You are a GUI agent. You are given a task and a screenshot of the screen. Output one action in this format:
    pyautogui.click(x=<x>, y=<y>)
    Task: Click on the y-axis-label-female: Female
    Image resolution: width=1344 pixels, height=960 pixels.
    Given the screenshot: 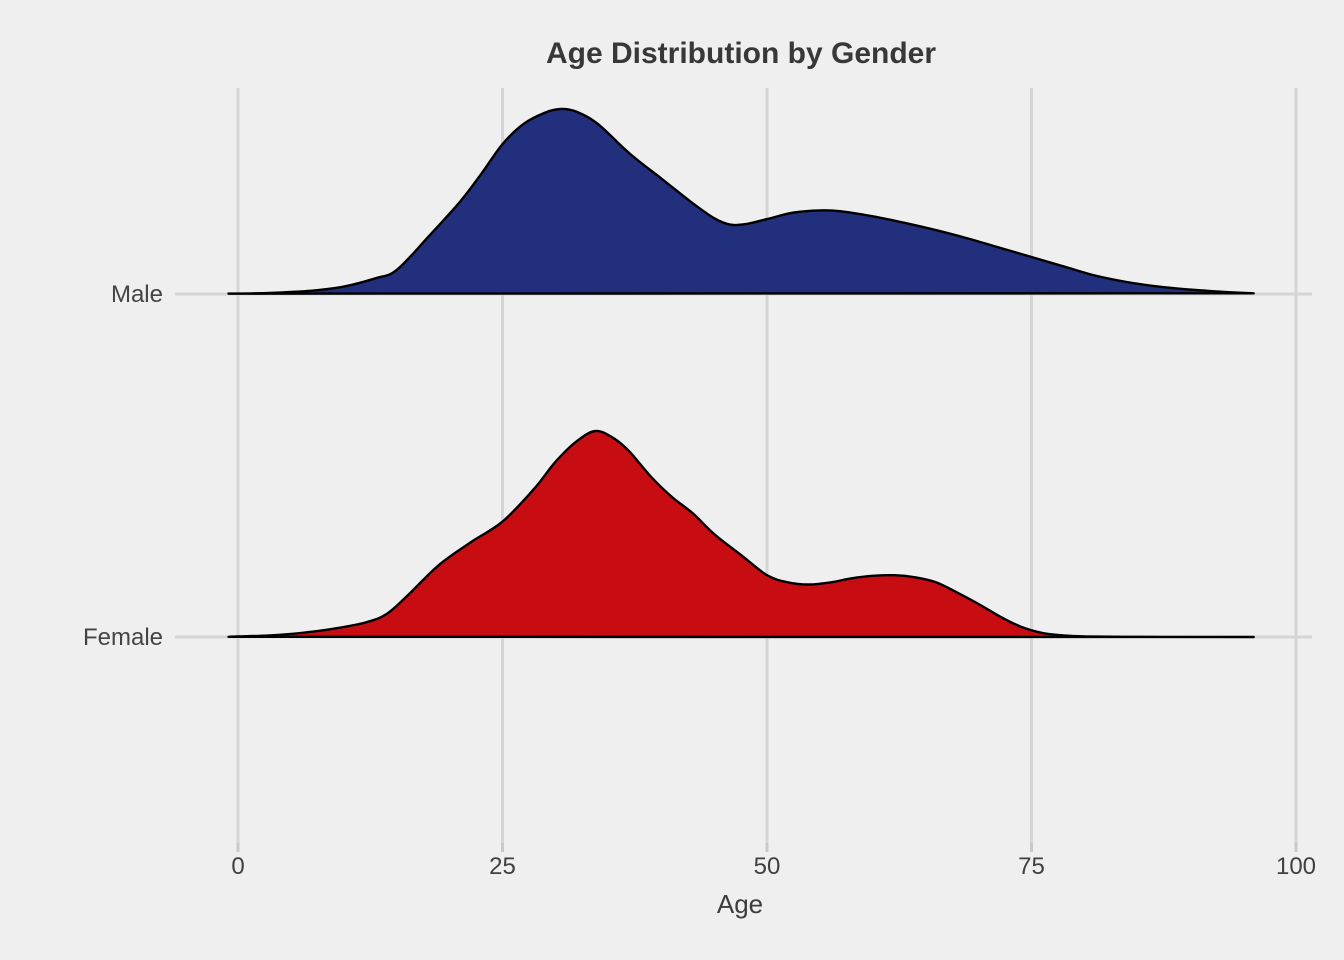 What is the action you would take?
    pyautogui.click(x=122, y=637)
    